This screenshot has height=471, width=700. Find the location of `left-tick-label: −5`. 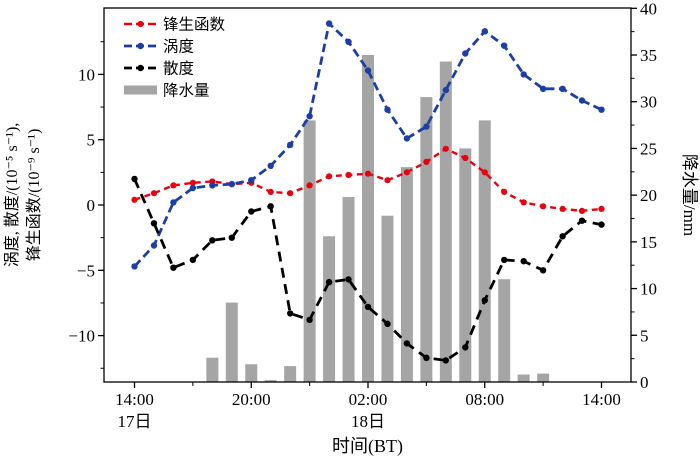

left-tick-label: −5 is located at coordinates (86, 270).